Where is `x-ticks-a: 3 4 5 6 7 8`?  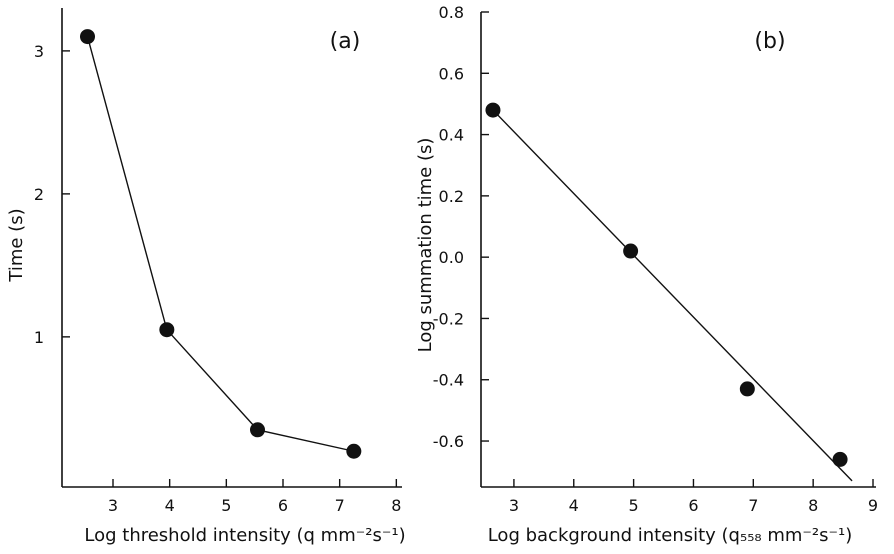 x-ticks-a: 3 4 5 6 7 8 is located at coordinates (254, 497).